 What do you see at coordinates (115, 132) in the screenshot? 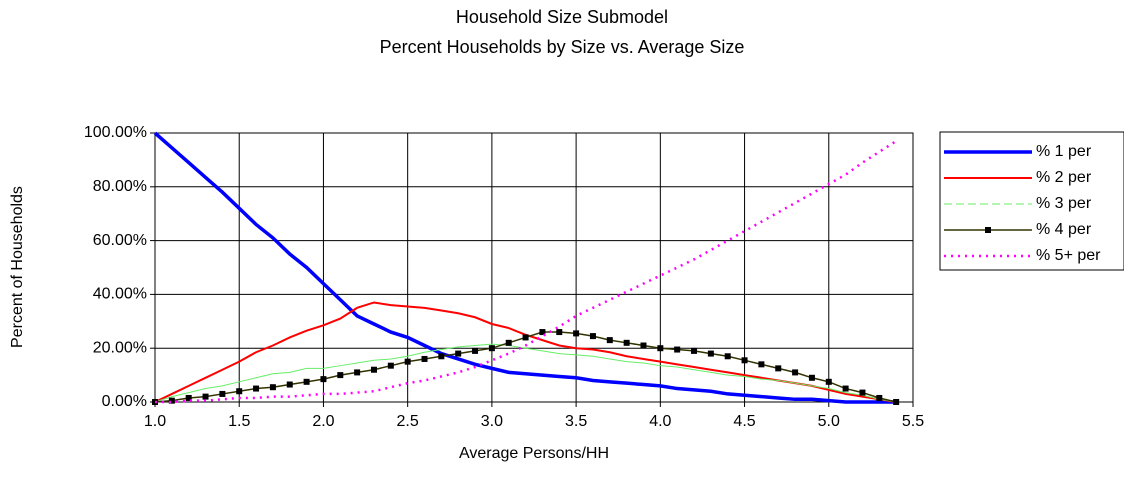
I see `y-tick-label: 100.00%` at bounding box center [115, 132].